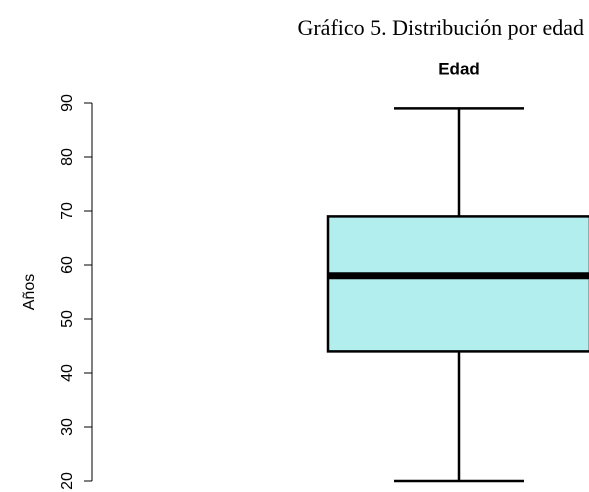  I want to click on y-tick-label: 40, so click(67, 373).